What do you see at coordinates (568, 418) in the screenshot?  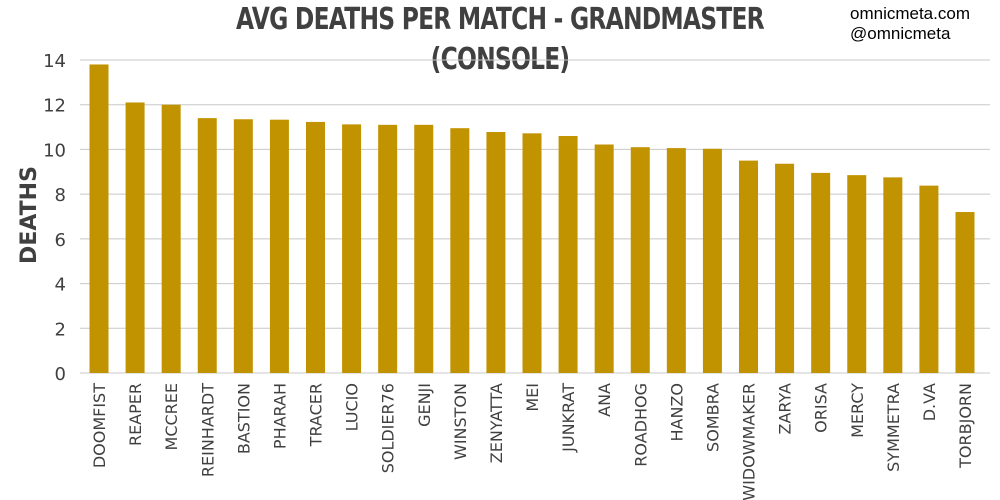 I see `x-tick-label: JUNKRAT` at bounding box center [568, 418].